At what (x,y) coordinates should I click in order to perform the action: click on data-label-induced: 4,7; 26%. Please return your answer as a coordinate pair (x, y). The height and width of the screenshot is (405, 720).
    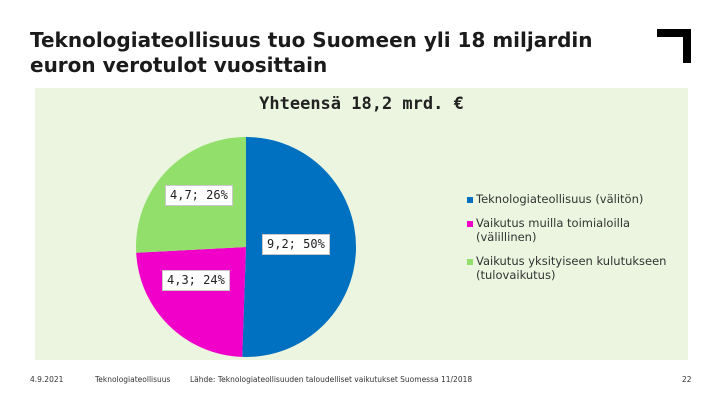
    Looking at the image, I should click on (199, 195).